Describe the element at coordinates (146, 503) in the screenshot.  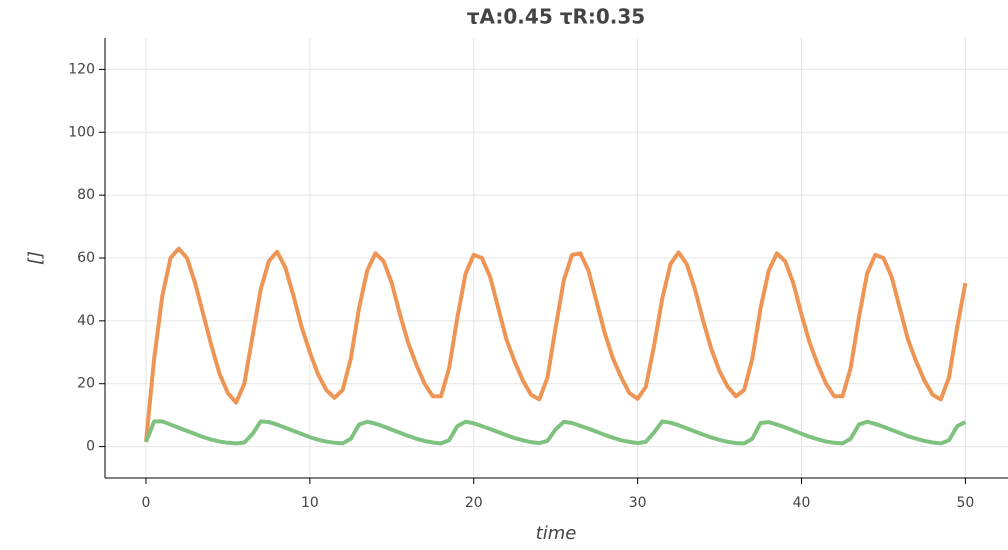
I see `x-tick-label: 0` at that location.